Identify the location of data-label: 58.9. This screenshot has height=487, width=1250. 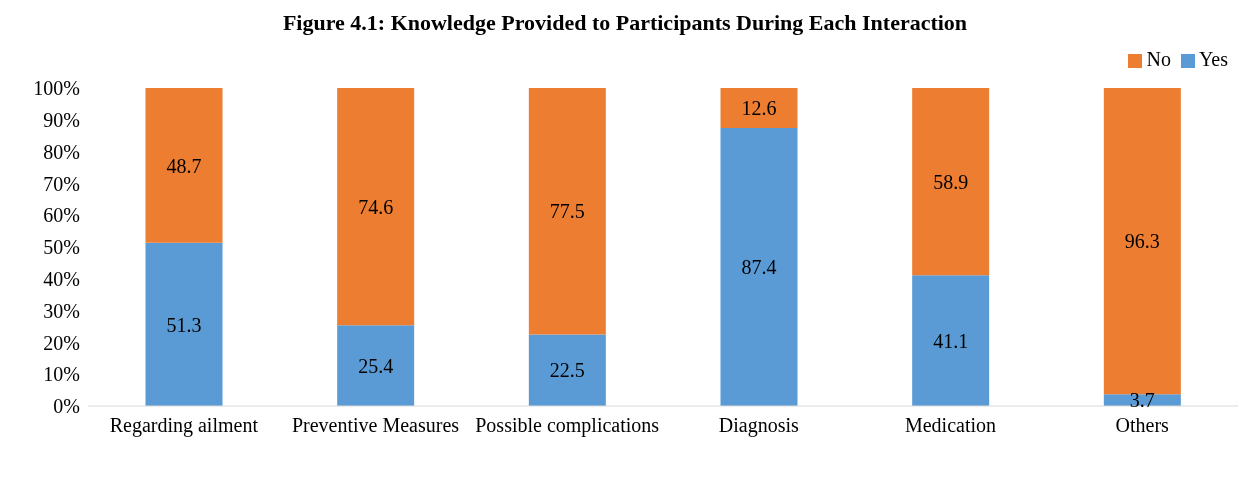
(951, 181).